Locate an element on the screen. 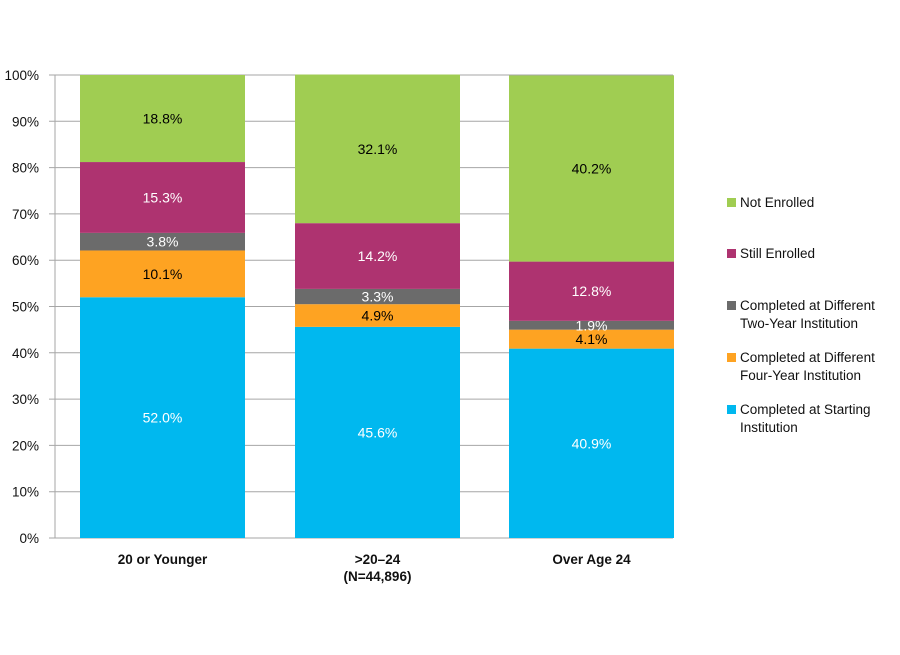 This screenshot has height=655, width=900. data-label: 40.9% is located at coordinates (592, 443).